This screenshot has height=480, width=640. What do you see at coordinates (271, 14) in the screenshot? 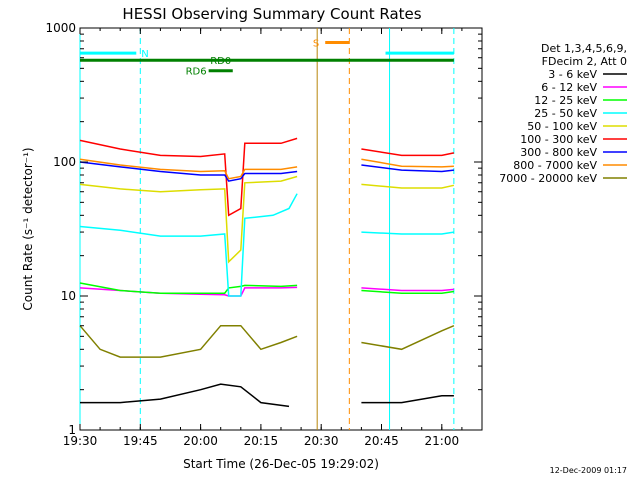
I see `chart-title: HESSI Observing Summary Count Rates` at bounding box center [271, 14].